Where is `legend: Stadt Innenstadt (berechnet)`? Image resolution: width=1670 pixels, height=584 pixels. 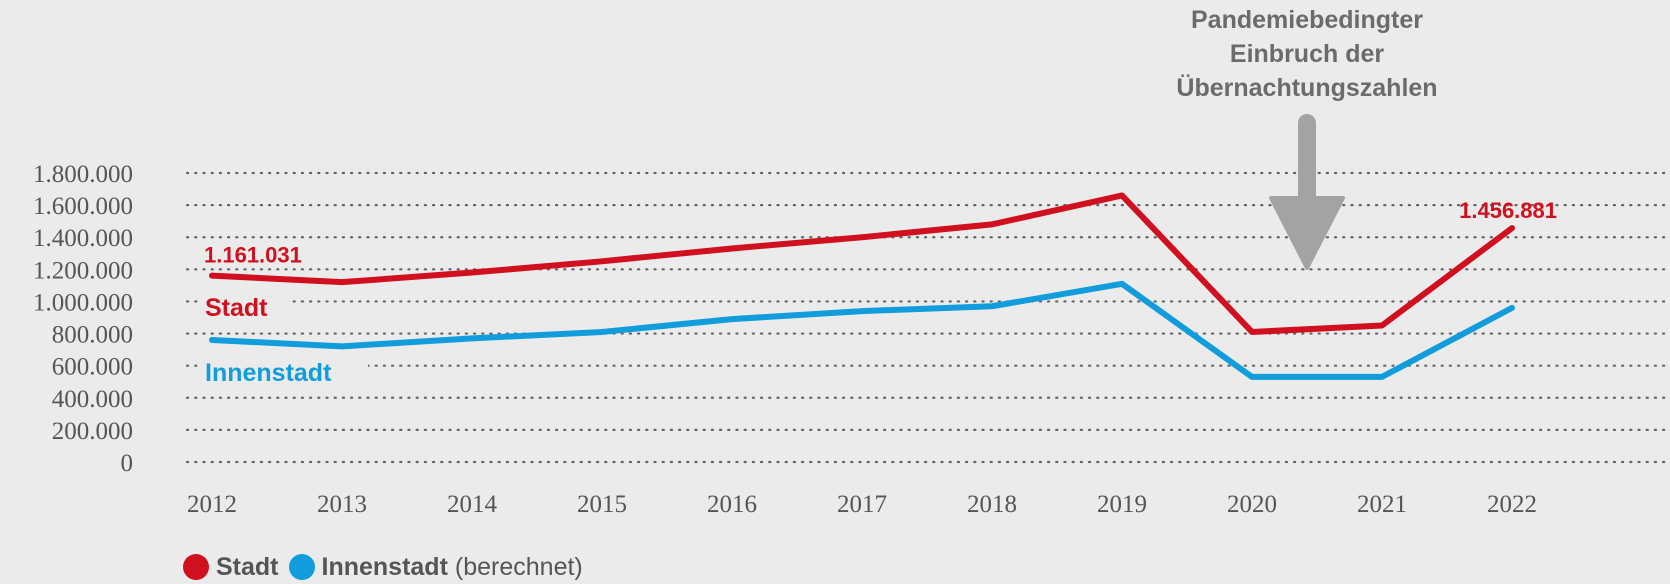
legend: Stadt Innenstadt (berechnet) is located at coordinates (388, 567).